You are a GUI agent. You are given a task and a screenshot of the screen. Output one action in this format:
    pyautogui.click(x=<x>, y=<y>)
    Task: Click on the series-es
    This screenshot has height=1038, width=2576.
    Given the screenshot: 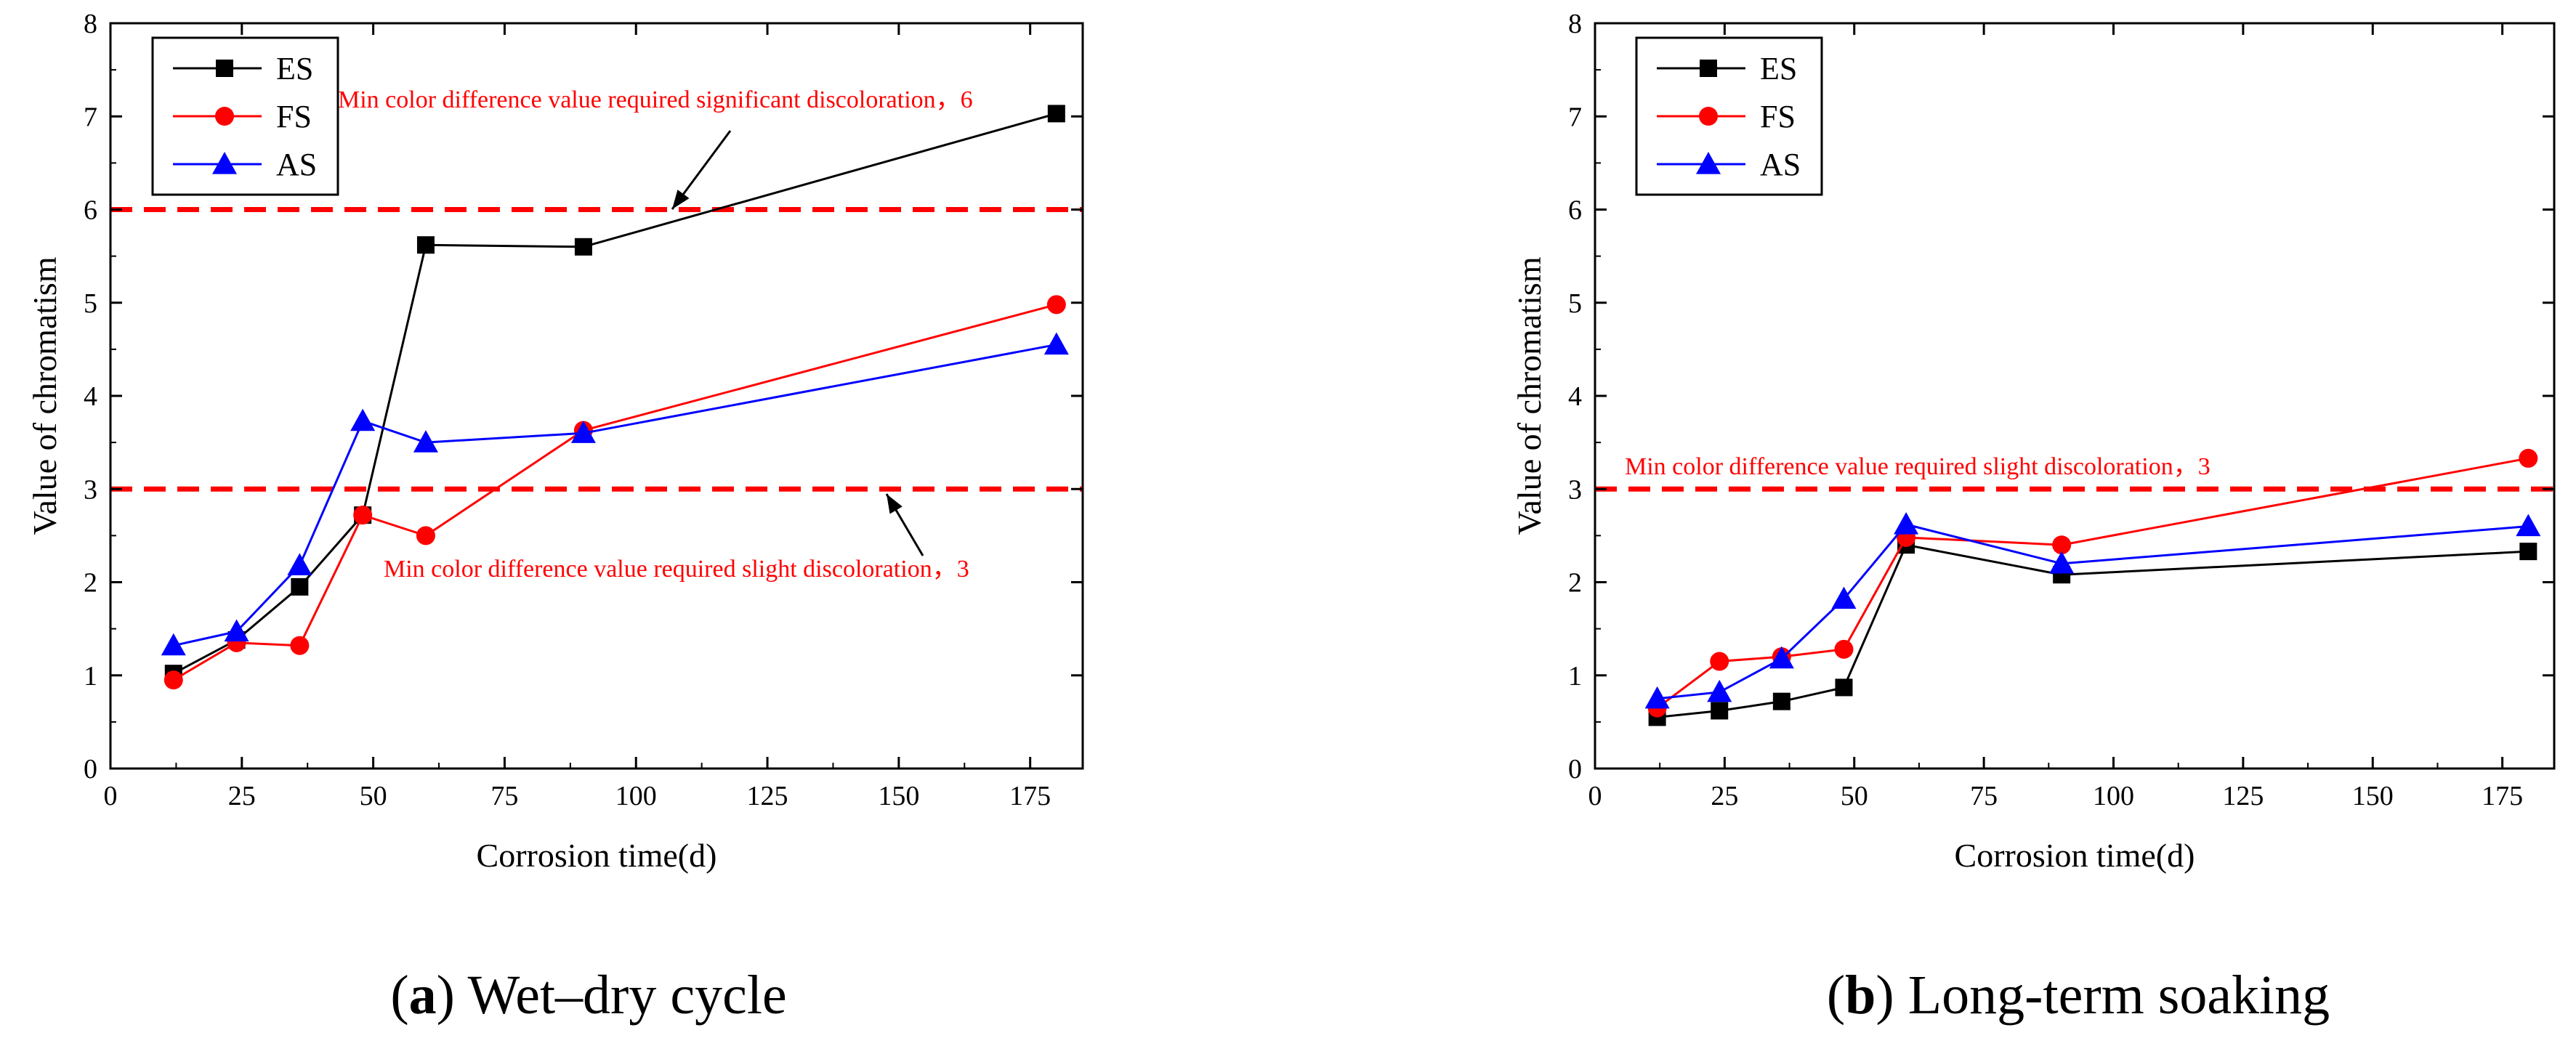 What is the action you would take?
    pyautogui.click(x=2092, y=631)
    